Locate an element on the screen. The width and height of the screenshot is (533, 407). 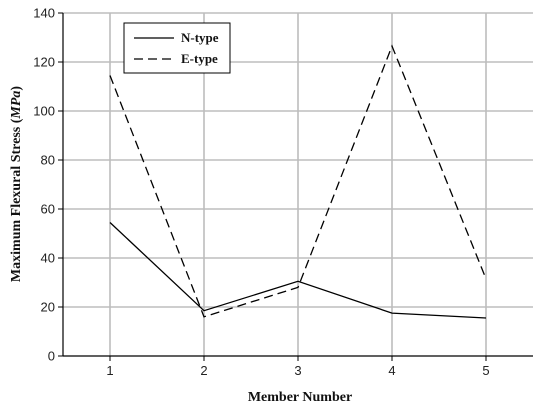
y-tick-label-0: 0 is located at coordinates (51, 356).